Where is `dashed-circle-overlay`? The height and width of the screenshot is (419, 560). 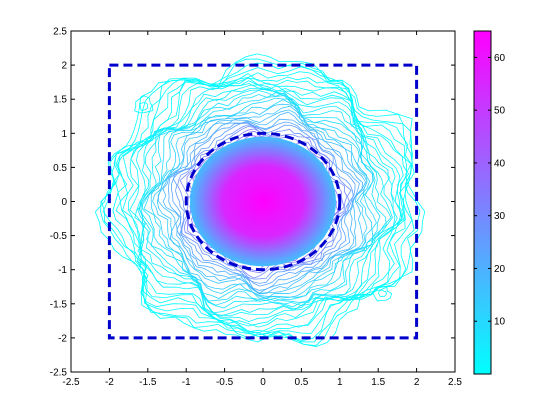 dashed-circle-overlay is located at coordinates (263, 201).